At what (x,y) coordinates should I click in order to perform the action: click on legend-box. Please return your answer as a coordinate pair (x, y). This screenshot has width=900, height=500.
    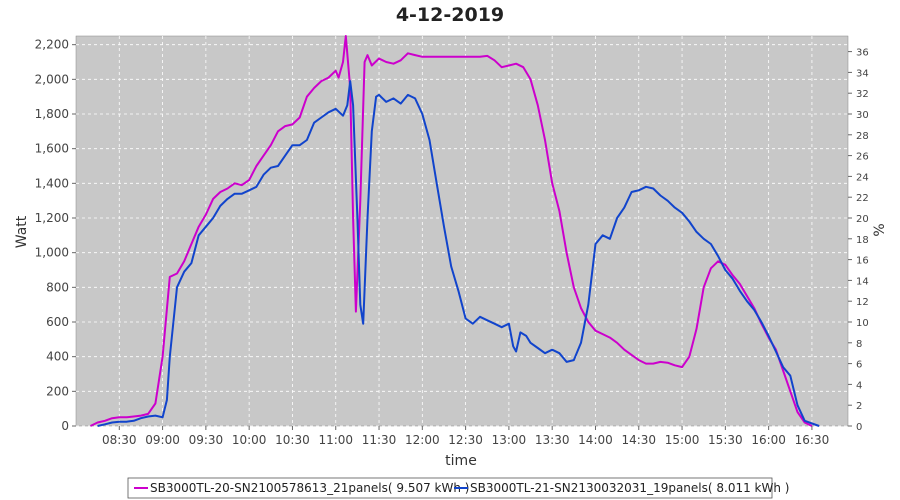
    Looking at the image, I should click on (450, 488).